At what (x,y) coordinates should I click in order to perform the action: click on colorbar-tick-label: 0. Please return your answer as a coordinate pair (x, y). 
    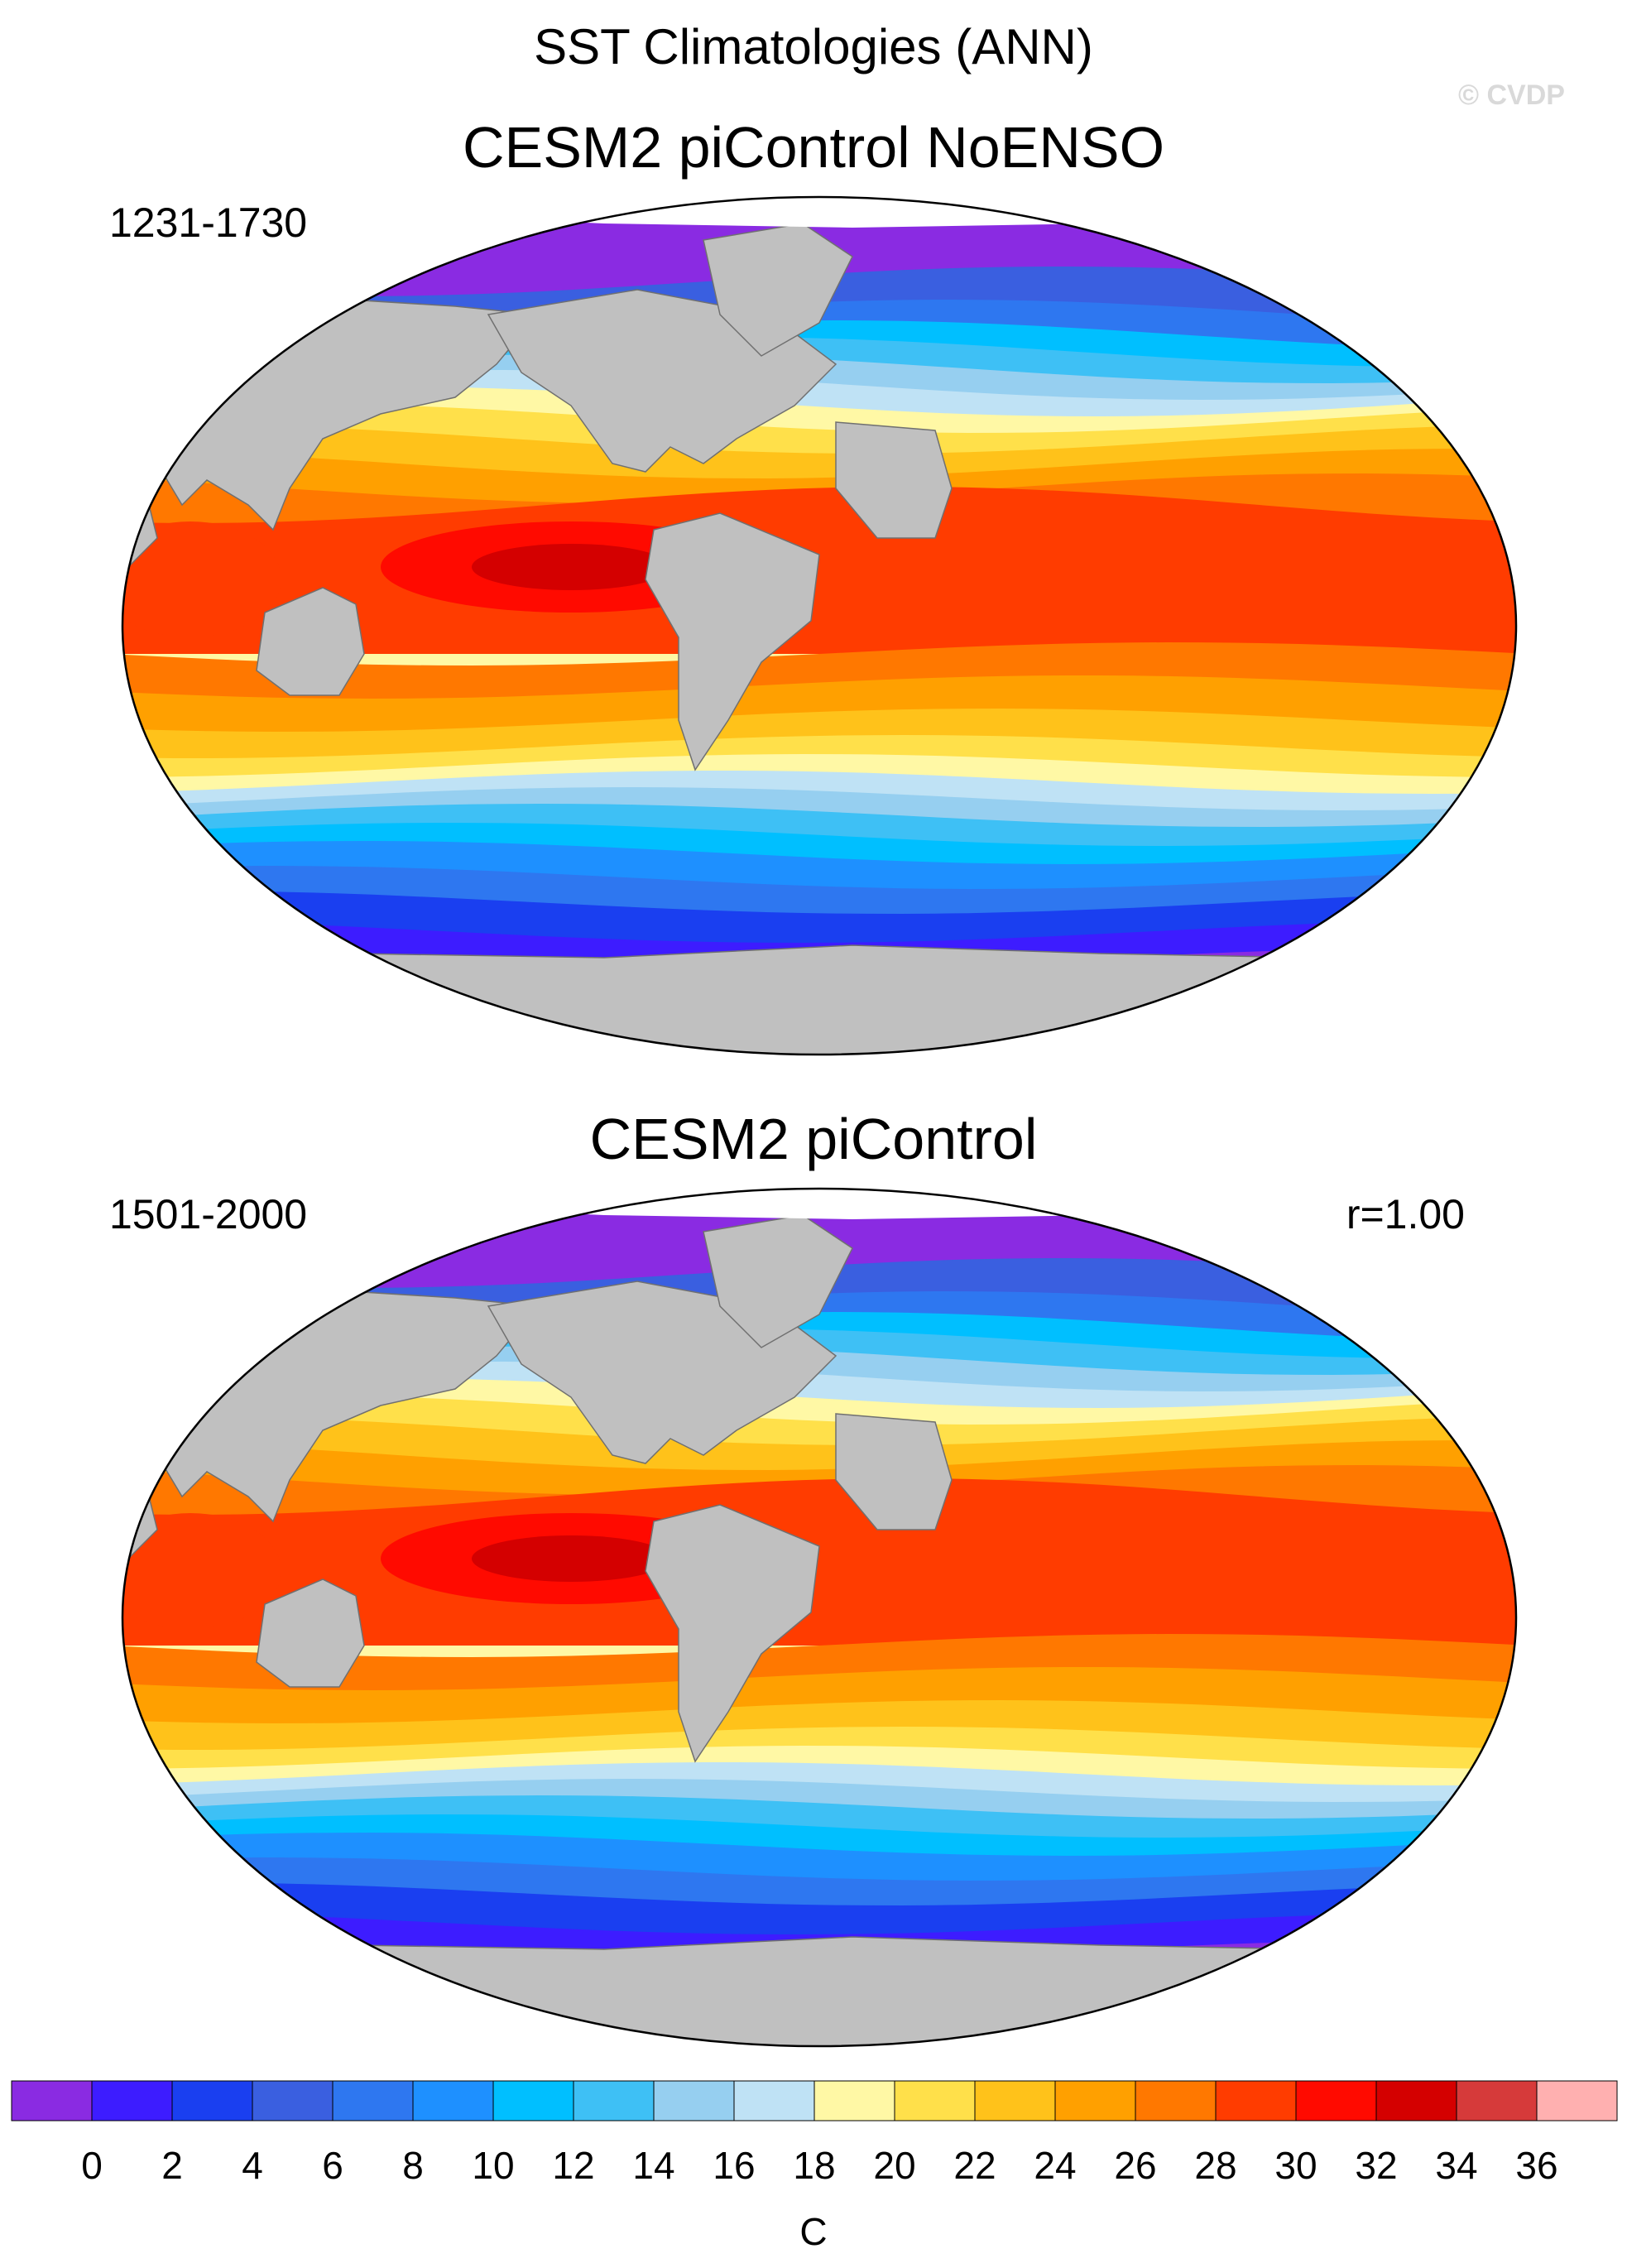
    Looking at the image, I should click on (92, 2165).